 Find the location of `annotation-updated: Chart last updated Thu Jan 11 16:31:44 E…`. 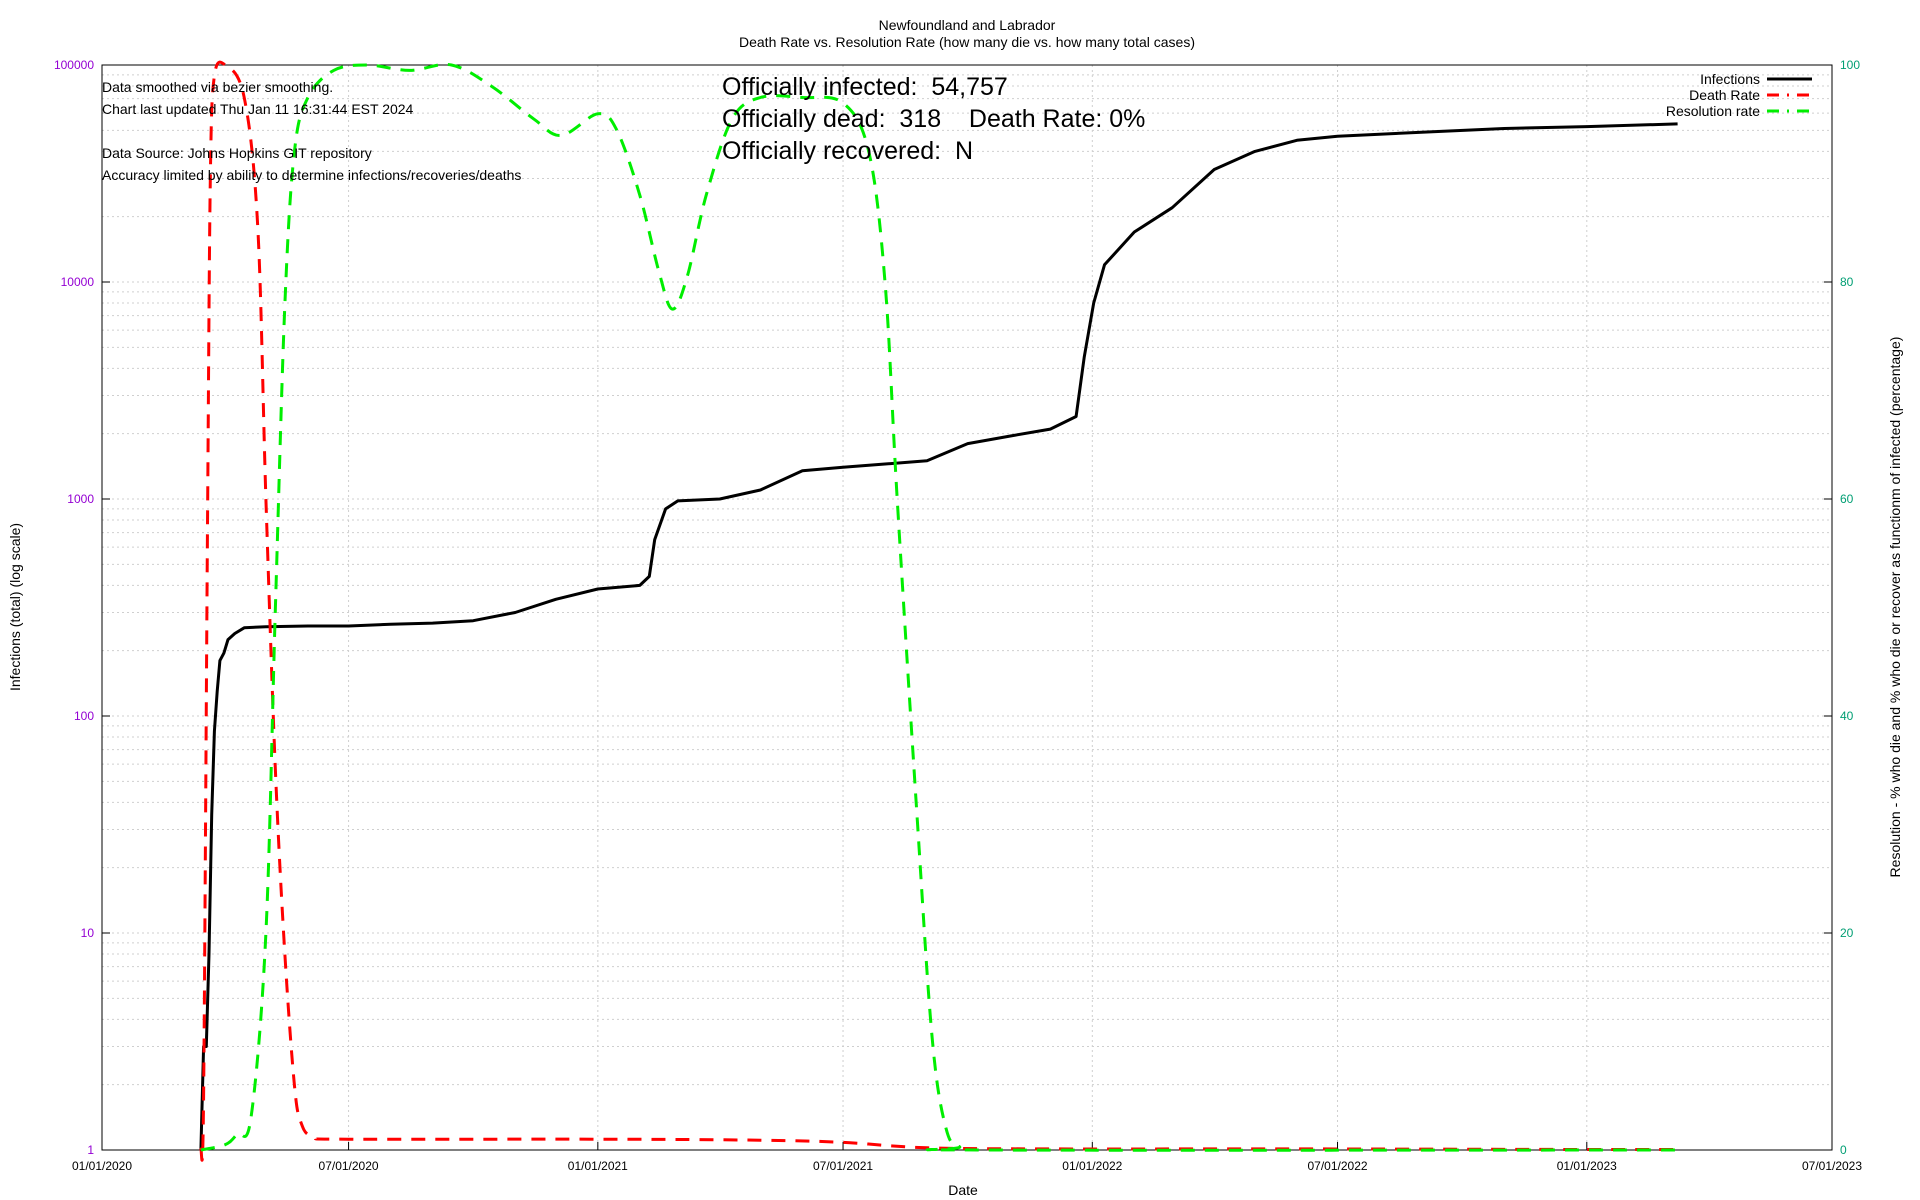

annotation-updated: Chart last updated Thu Jan 11 16:31:44 E… is located at coordinates (258, 109).